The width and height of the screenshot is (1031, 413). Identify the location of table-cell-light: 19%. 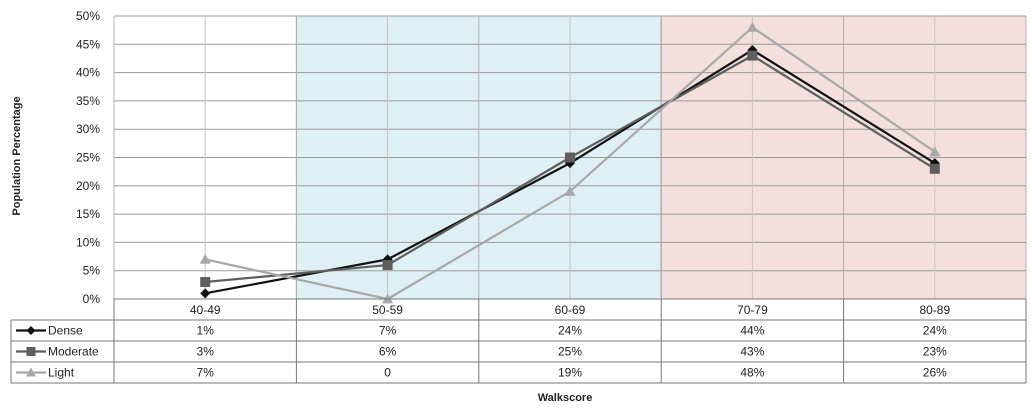
(570, 373).